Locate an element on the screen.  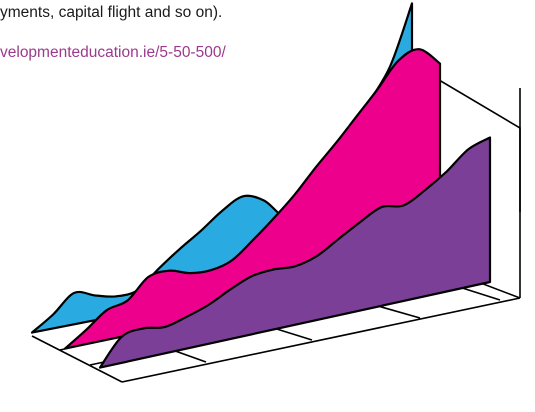
floor-front-edge is located at coordinates (77, 359).